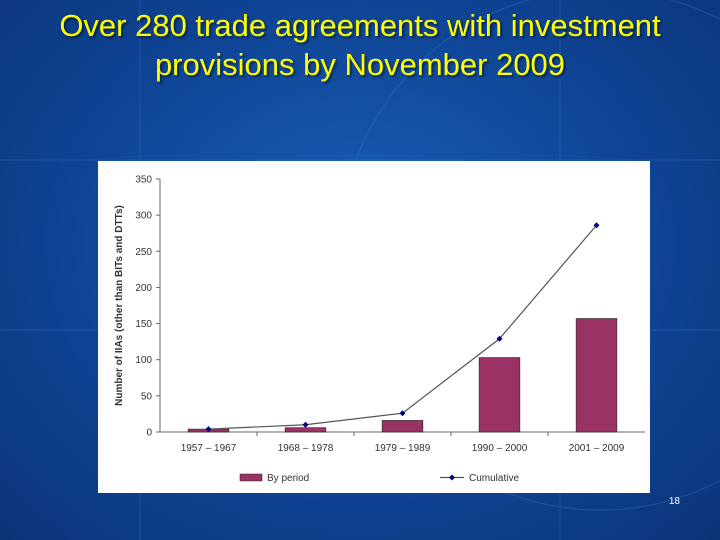  What do you see at coordinates (288, 478) in the screenshot?
I see `legend-label-by-period: By period` at bounding box center [288, 478].